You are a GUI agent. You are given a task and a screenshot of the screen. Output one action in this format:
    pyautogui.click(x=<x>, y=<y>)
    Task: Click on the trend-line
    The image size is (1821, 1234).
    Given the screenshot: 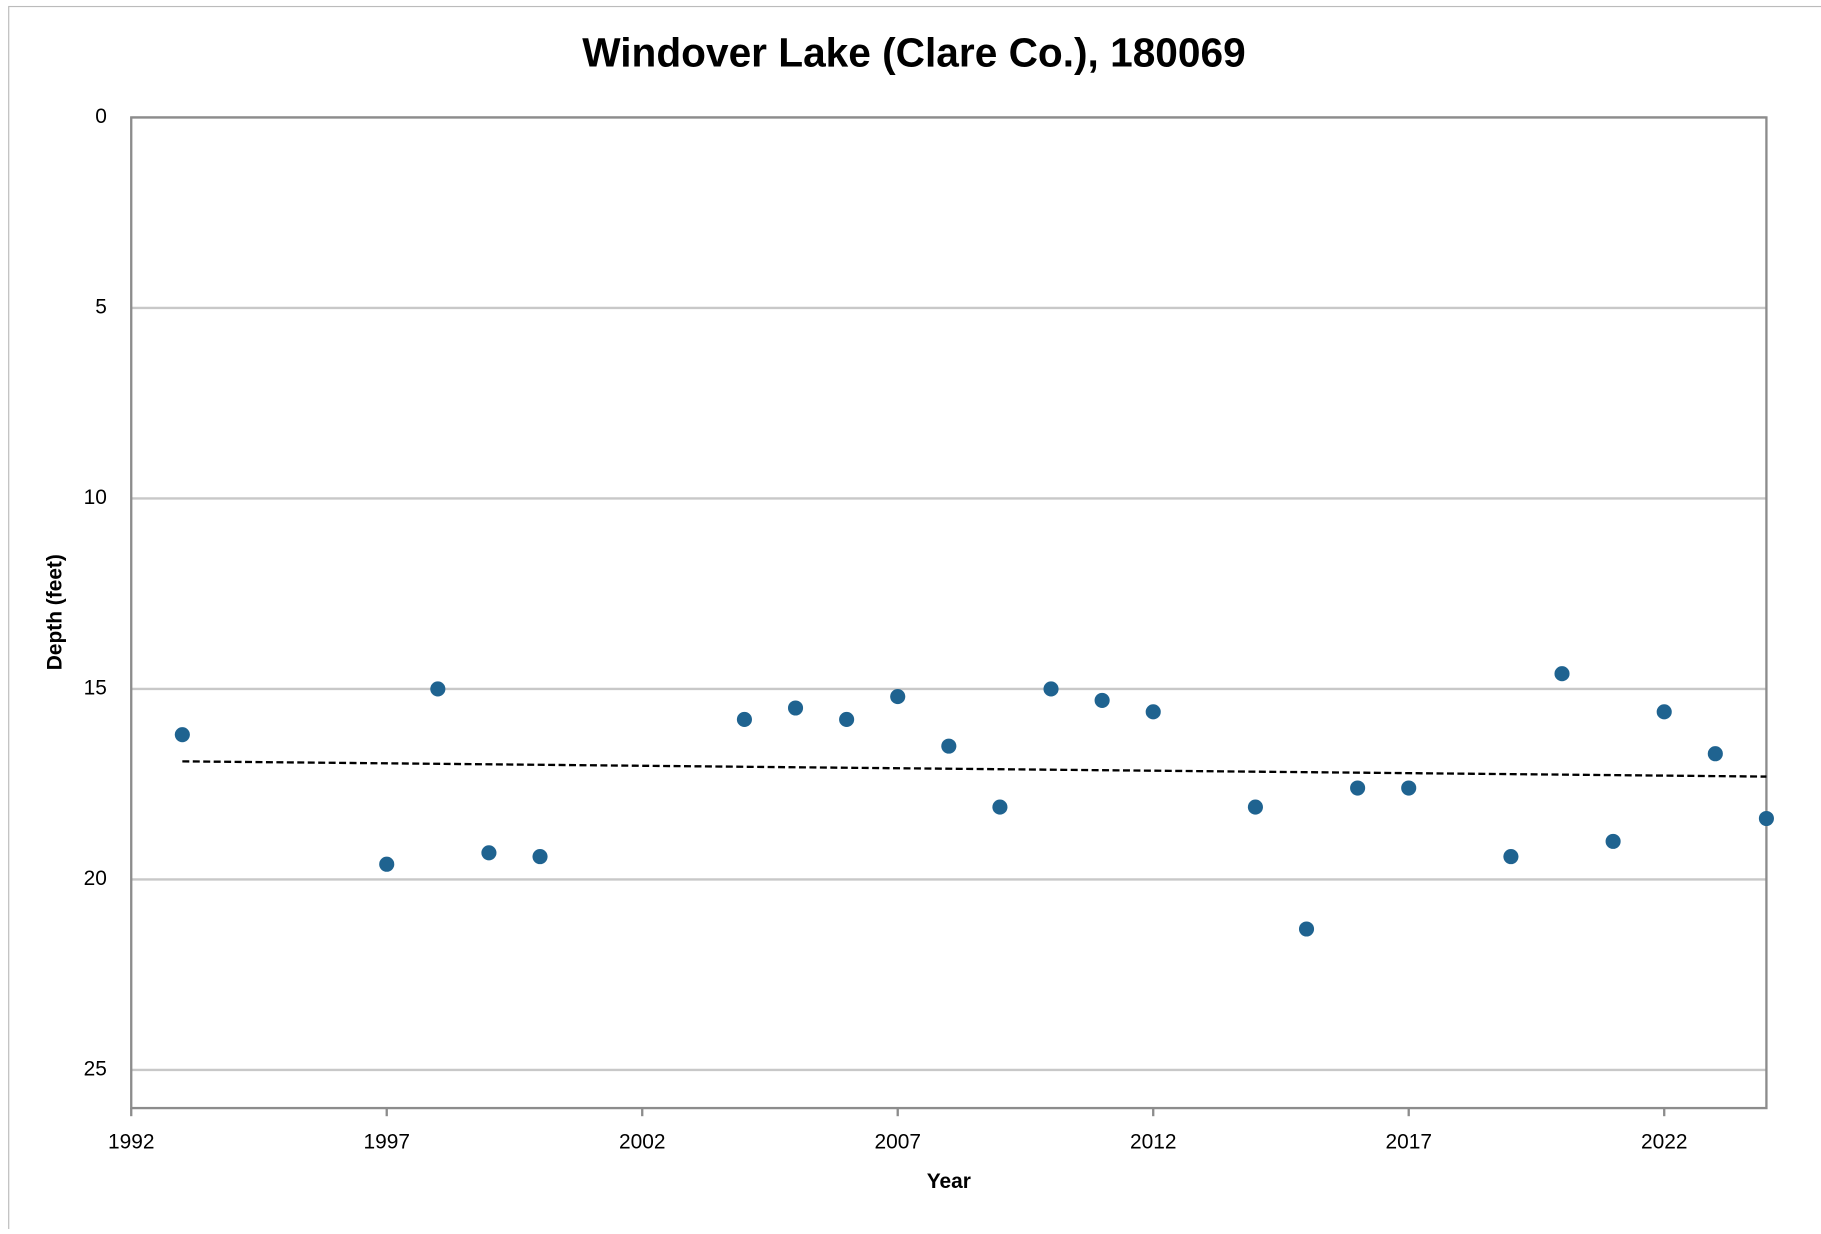 What is the action you would take?
    pyautogui.click(x=974, y=769)
    